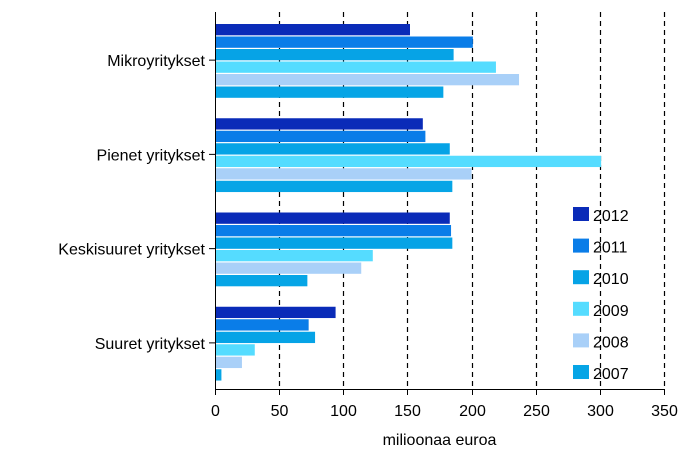 The image size is (682, 454). What do you see at coordinates (131, 250) in the screenshot?
I see `category-label: Keskisuuret yritykset` at bounding box center [131, 250].